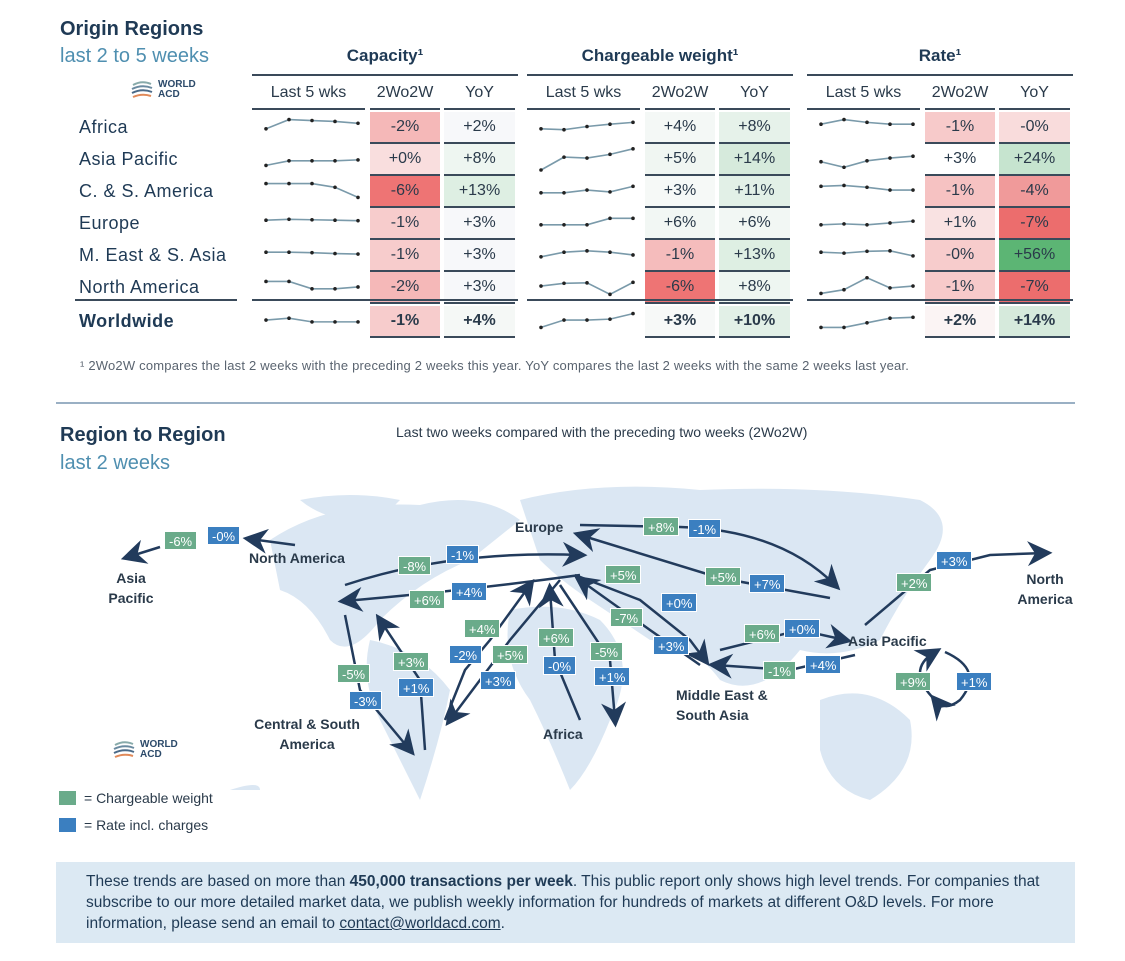  What do you see at coordinates (680, 322) in the screenshot?
I see `cell-2wo2w: +3%` at bounding box center [680, 322].